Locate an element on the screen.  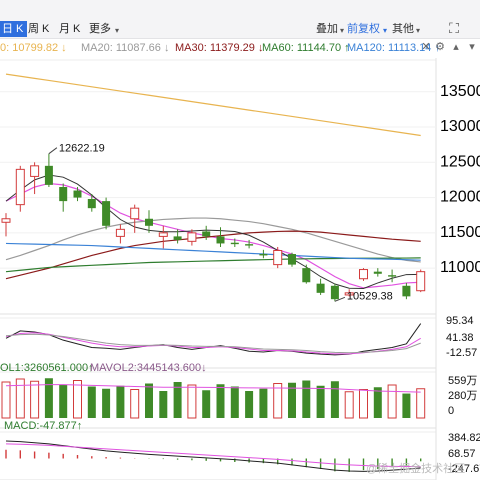
volume-tick-label: 0 is located at coordinates (451, 411).